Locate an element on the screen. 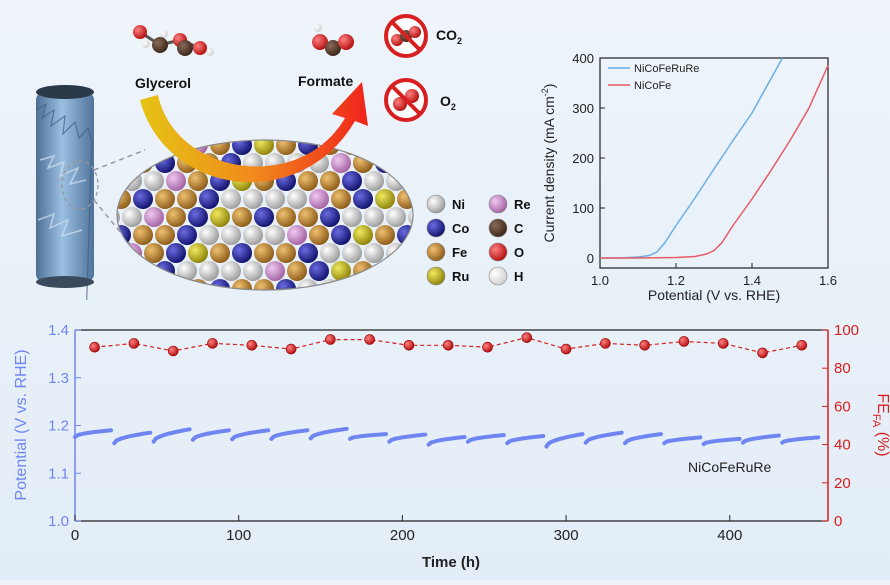 Image resolution: width=890 pixels, height=585 pixels. glycerol-label: Glycerol is located at coordinates (163, 83).